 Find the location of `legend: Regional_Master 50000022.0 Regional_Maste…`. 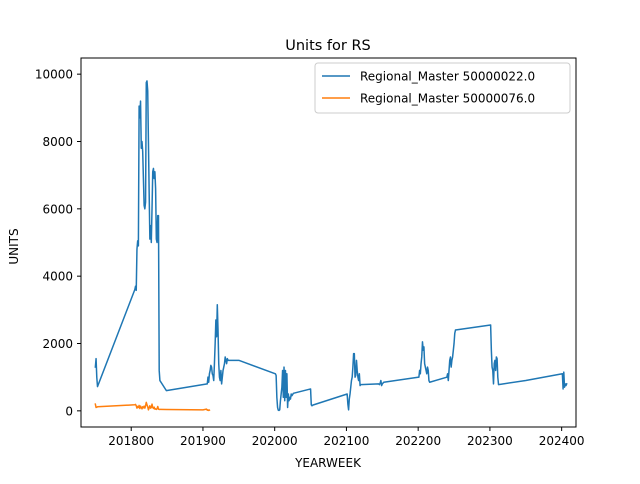

legend: Regional_Master 50000022.0 Regional_Maste… is located at coordinates (442, 88).